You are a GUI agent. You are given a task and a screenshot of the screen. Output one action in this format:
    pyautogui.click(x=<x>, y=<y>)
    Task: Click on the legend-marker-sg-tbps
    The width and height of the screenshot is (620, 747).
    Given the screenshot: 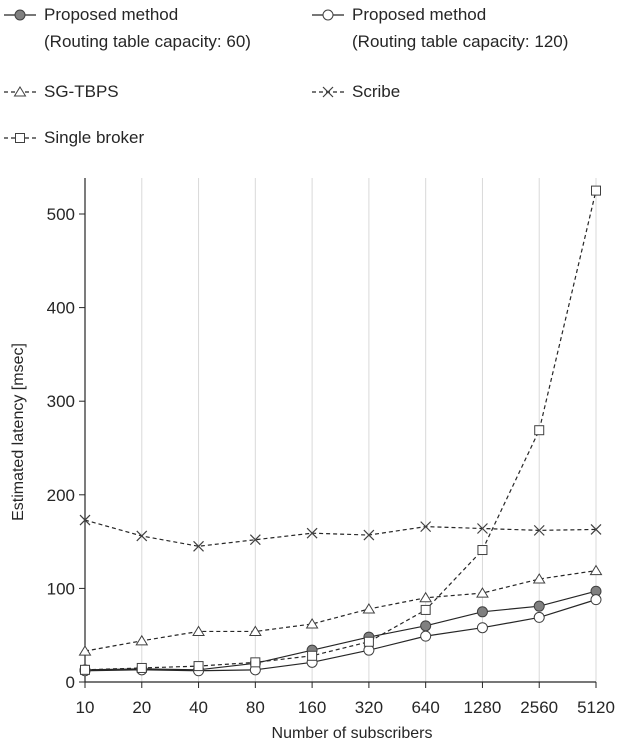 What is the action you would take?
    pyautogui.click(x=20, y=91)
    